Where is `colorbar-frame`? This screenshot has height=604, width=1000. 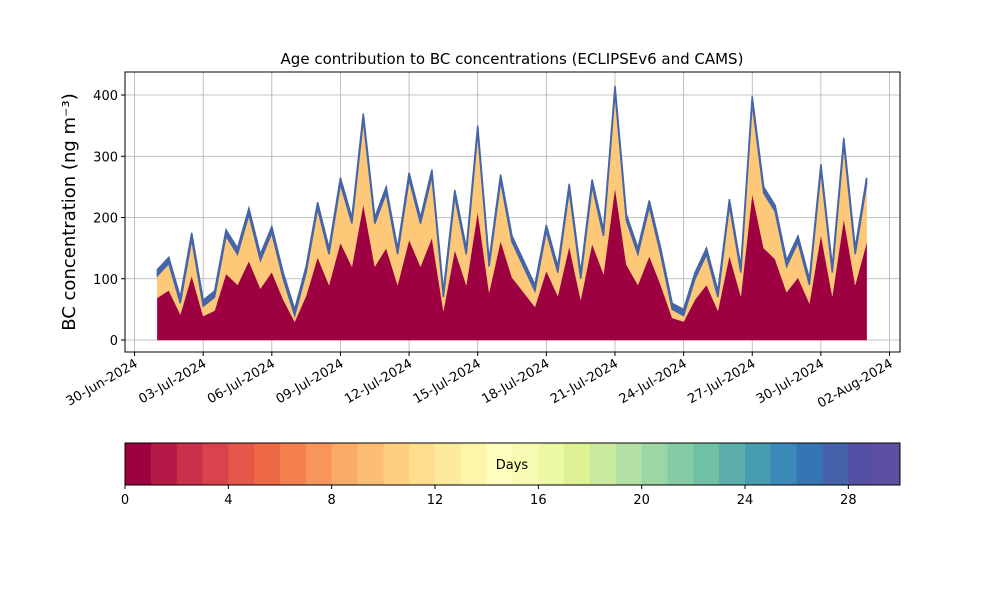
colorbar-frame is located at coordinates (512, 464).